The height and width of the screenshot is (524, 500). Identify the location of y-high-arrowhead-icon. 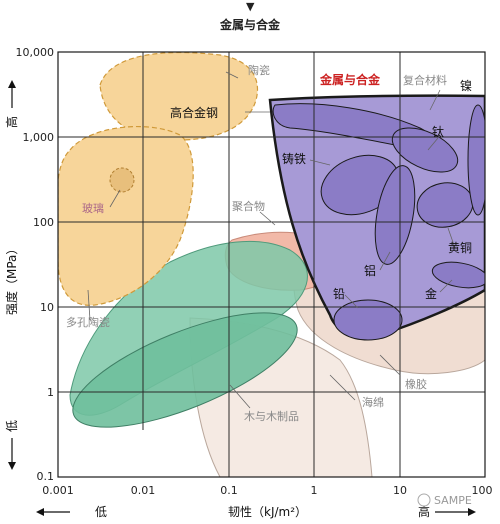
(12, 84).